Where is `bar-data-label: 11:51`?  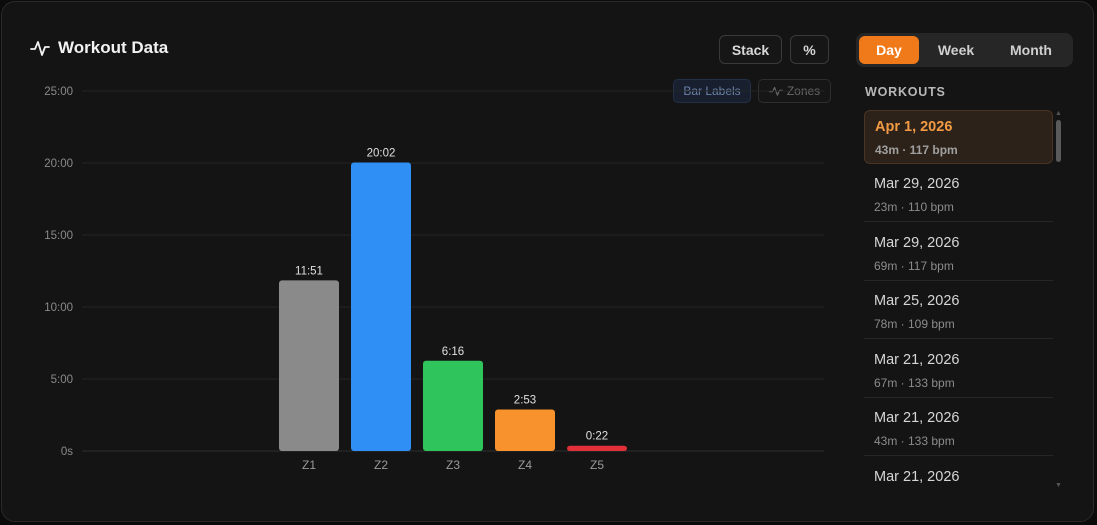 bar-data-label: 11:51 is located at coordinates (309, 271).